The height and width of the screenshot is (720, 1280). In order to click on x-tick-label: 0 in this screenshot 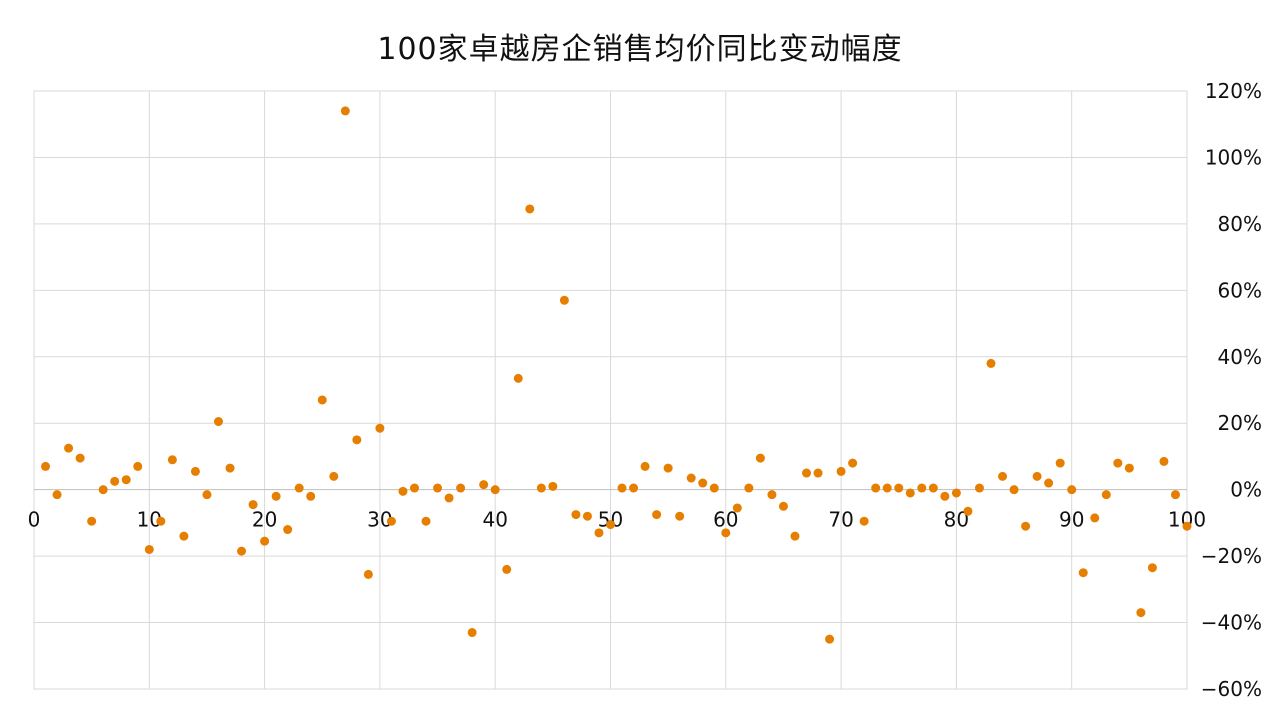, I will do `click(34, 520)`.